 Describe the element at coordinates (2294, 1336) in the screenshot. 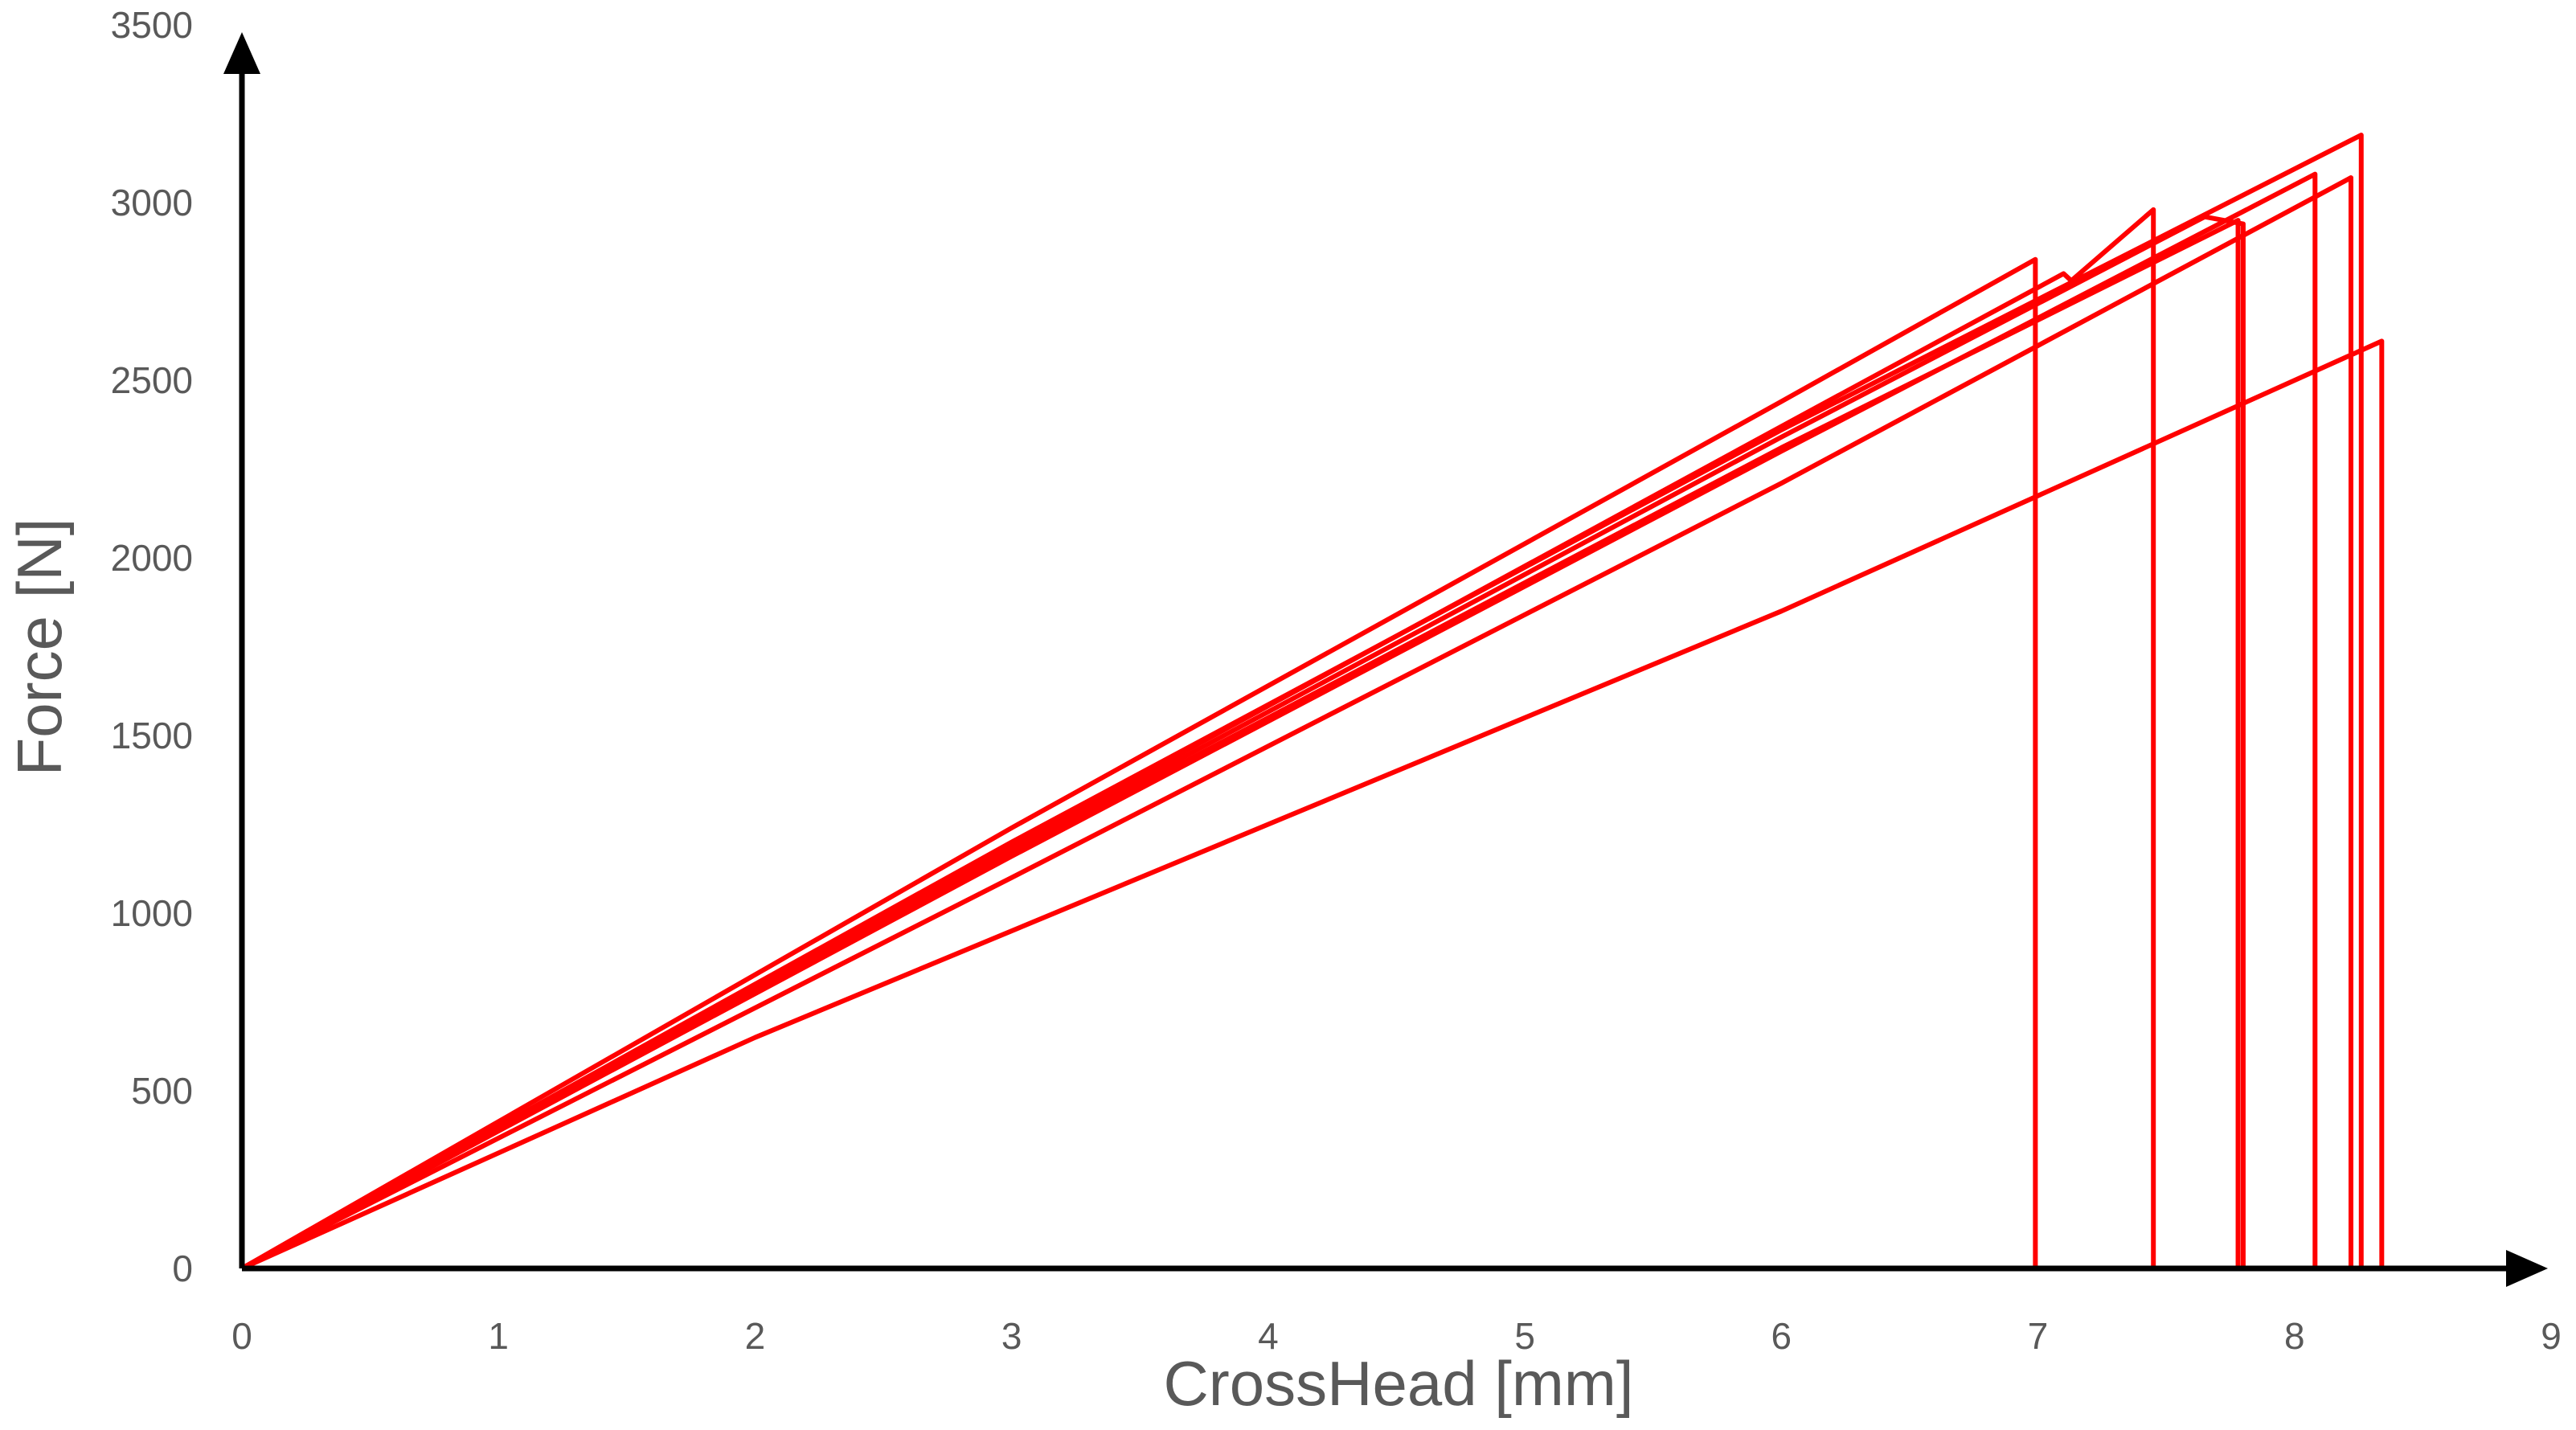

I see `x-tick-label: 8` at that location.